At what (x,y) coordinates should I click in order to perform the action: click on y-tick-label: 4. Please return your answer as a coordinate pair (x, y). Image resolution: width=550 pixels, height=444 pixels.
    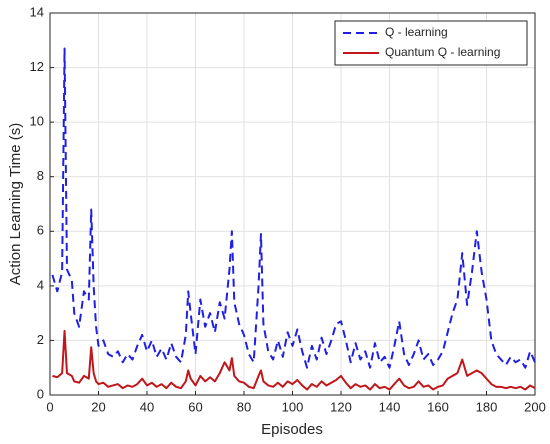
    Looking at the image, I should click on (40, 284).